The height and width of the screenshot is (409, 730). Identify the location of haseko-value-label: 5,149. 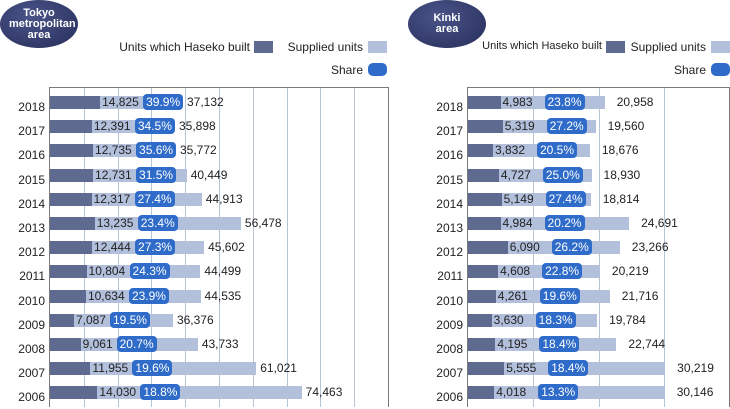
(518, 198).